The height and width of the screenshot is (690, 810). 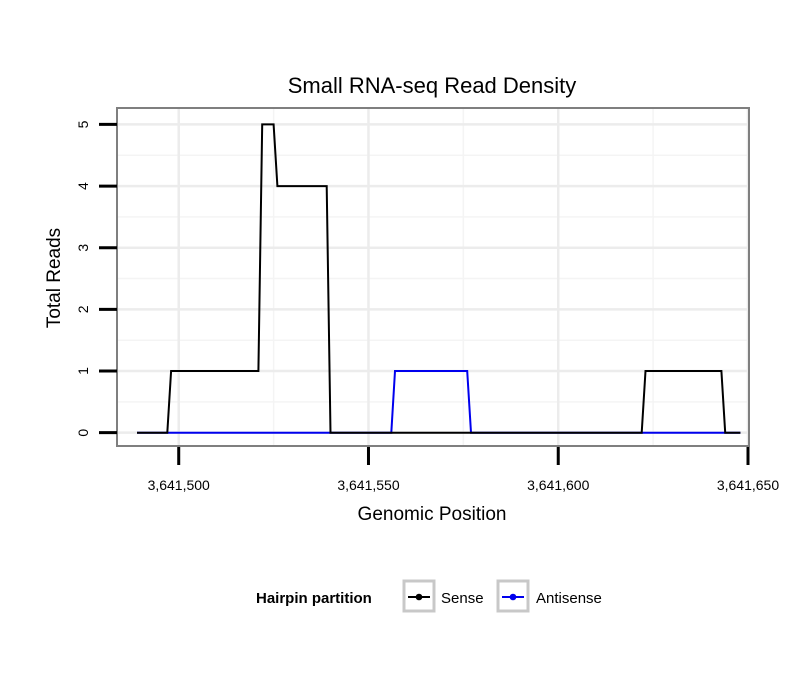 I want to click on y-tick-label: 5, so click(x=83, y=124).